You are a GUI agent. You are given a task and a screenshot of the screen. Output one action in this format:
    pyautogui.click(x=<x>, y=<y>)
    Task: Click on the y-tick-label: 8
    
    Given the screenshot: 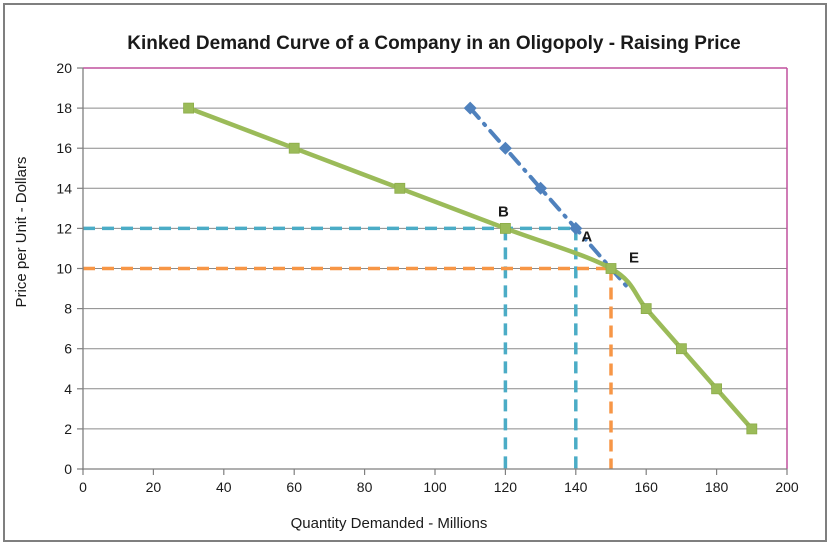 What is the action you would take?
    pyautogui.click(x=68, y=309)
    